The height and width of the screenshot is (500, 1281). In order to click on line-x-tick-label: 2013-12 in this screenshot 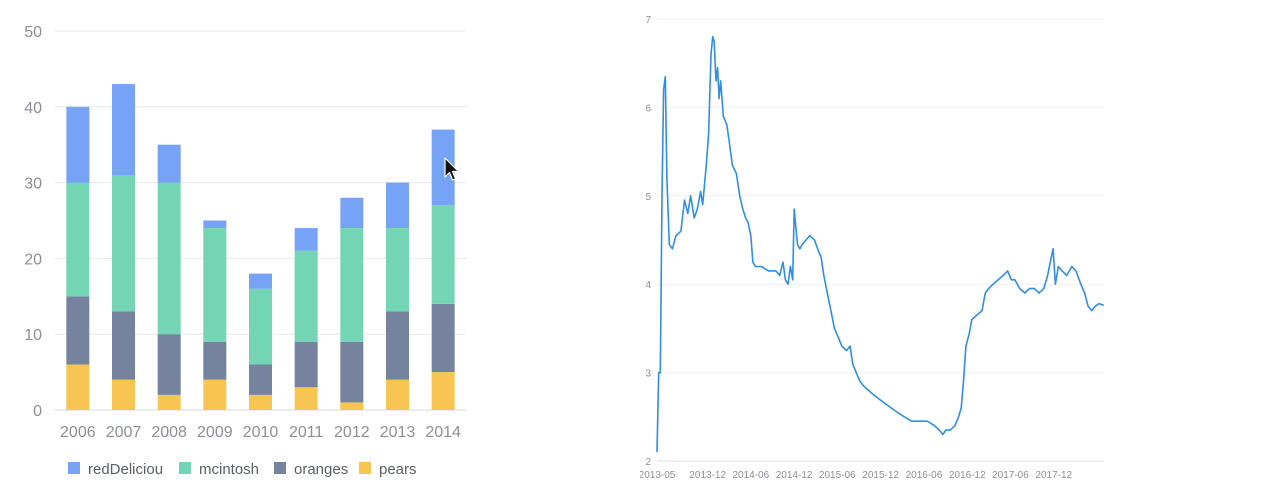, I will do `click(707, 475)`.